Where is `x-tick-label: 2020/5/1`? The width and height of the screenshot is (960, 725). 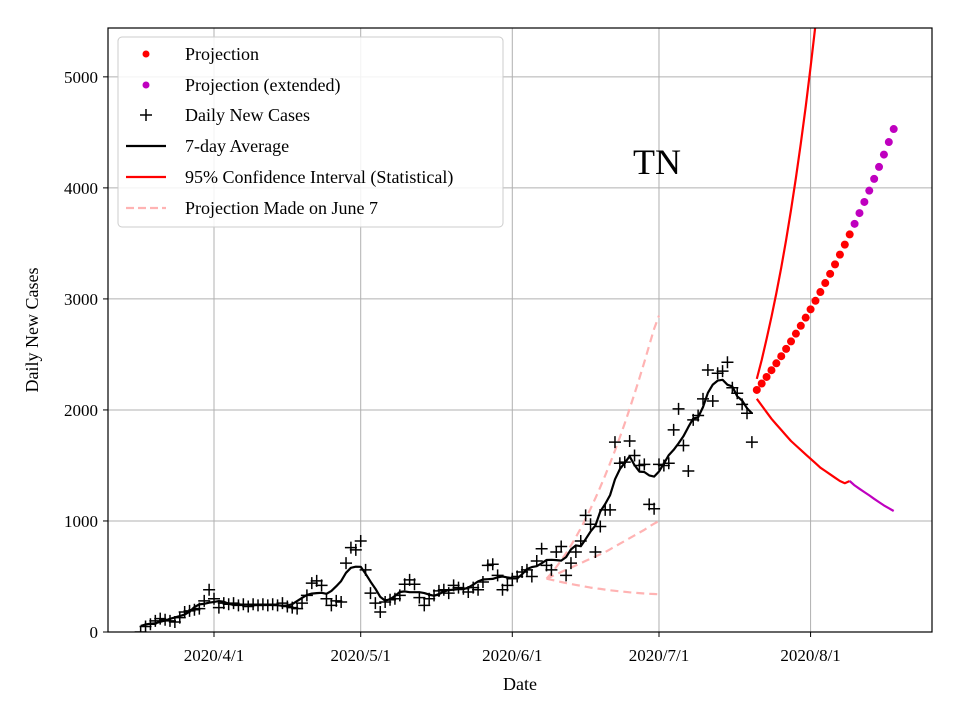
x-tick-label: 2020/5/1 is located at coordinates (360, 655).